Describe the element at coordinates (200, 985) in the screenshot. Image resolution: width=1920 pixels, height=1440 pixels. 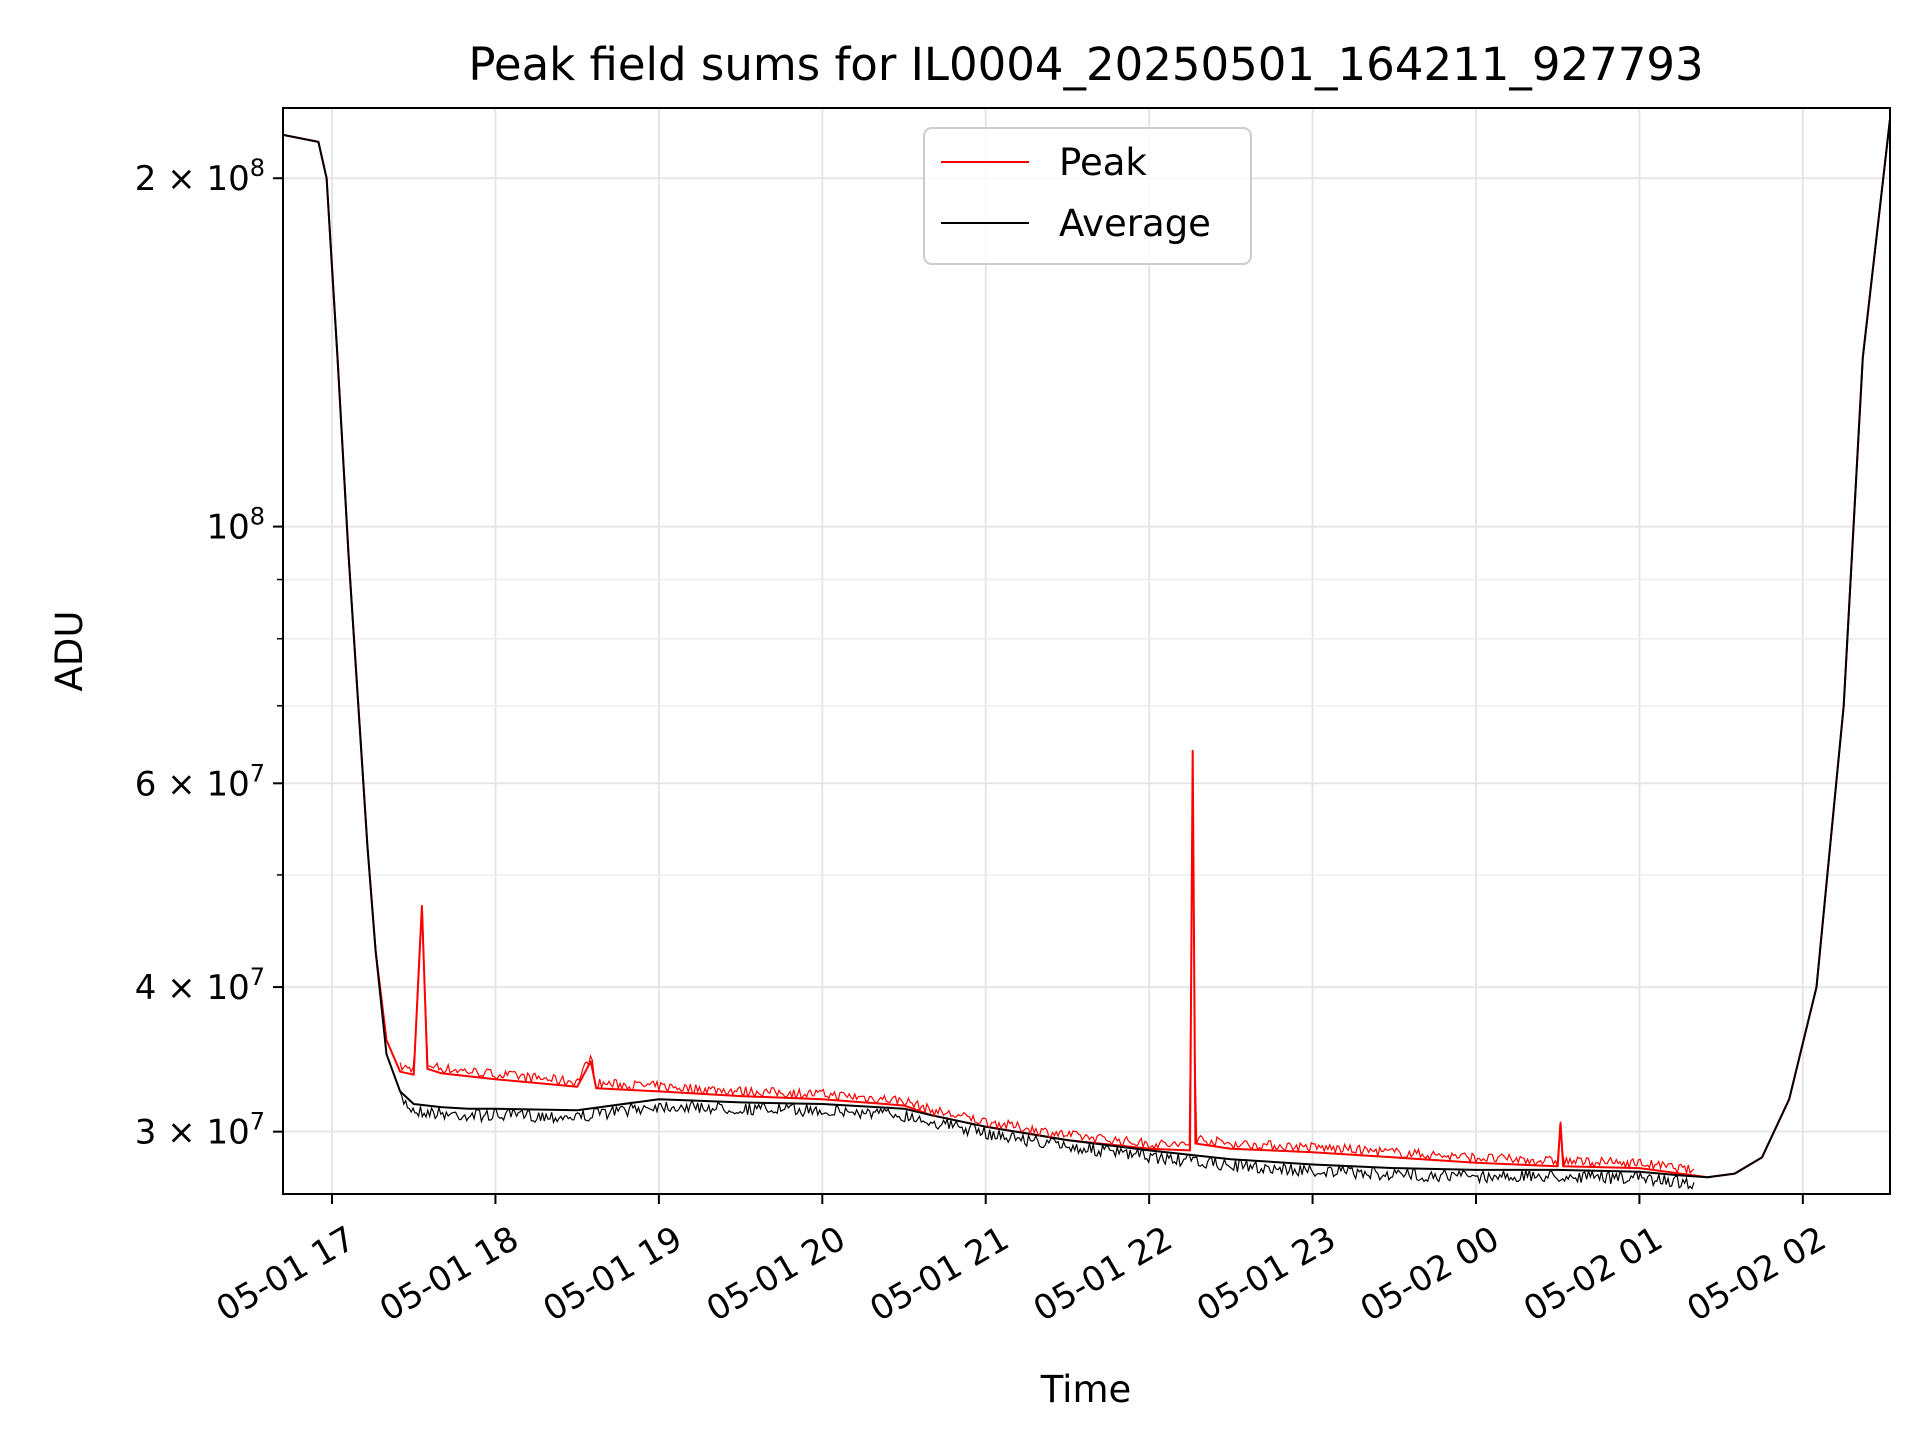
I see `y-tick-label: 4 × 107` at that location.